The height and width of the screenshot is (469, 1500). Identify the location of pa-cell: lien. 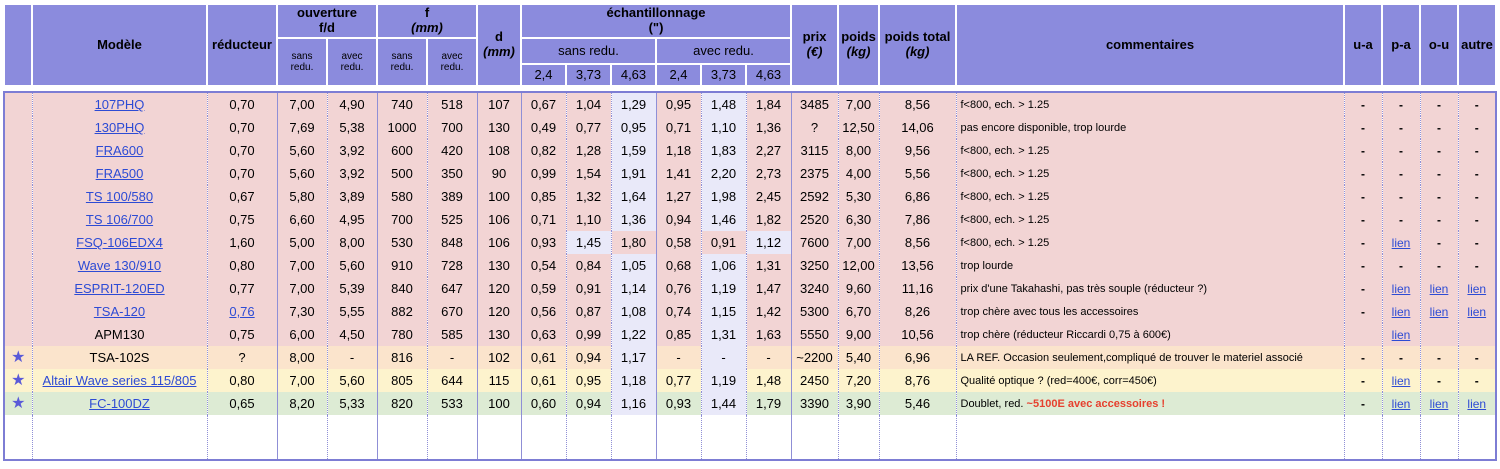
(1400, 334).